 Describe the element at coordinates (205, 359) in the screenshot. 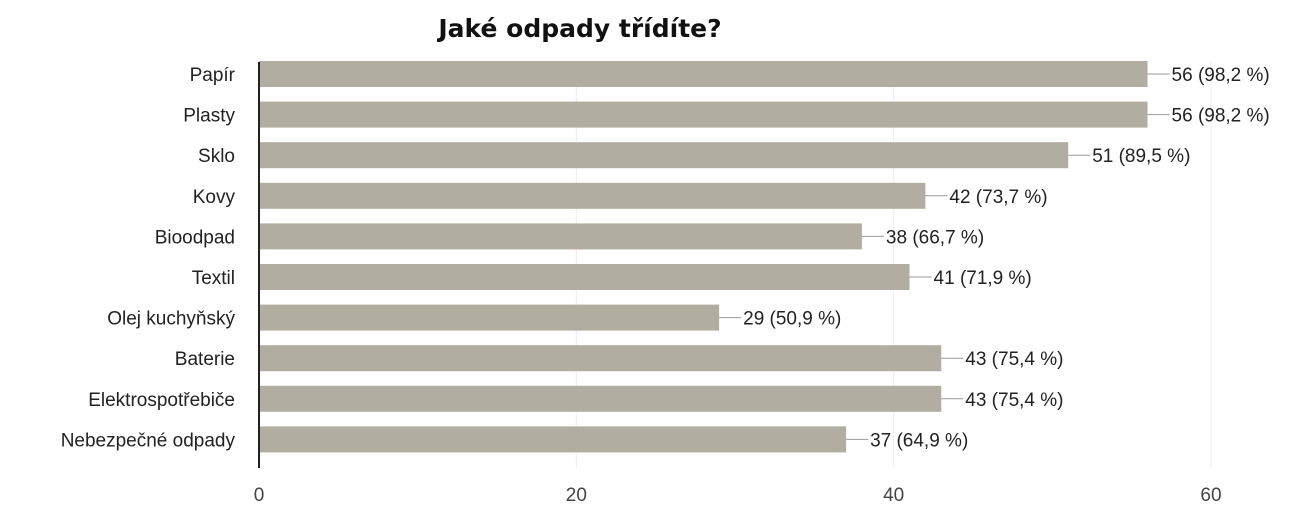

I see `category-label: Baterie` at that location.